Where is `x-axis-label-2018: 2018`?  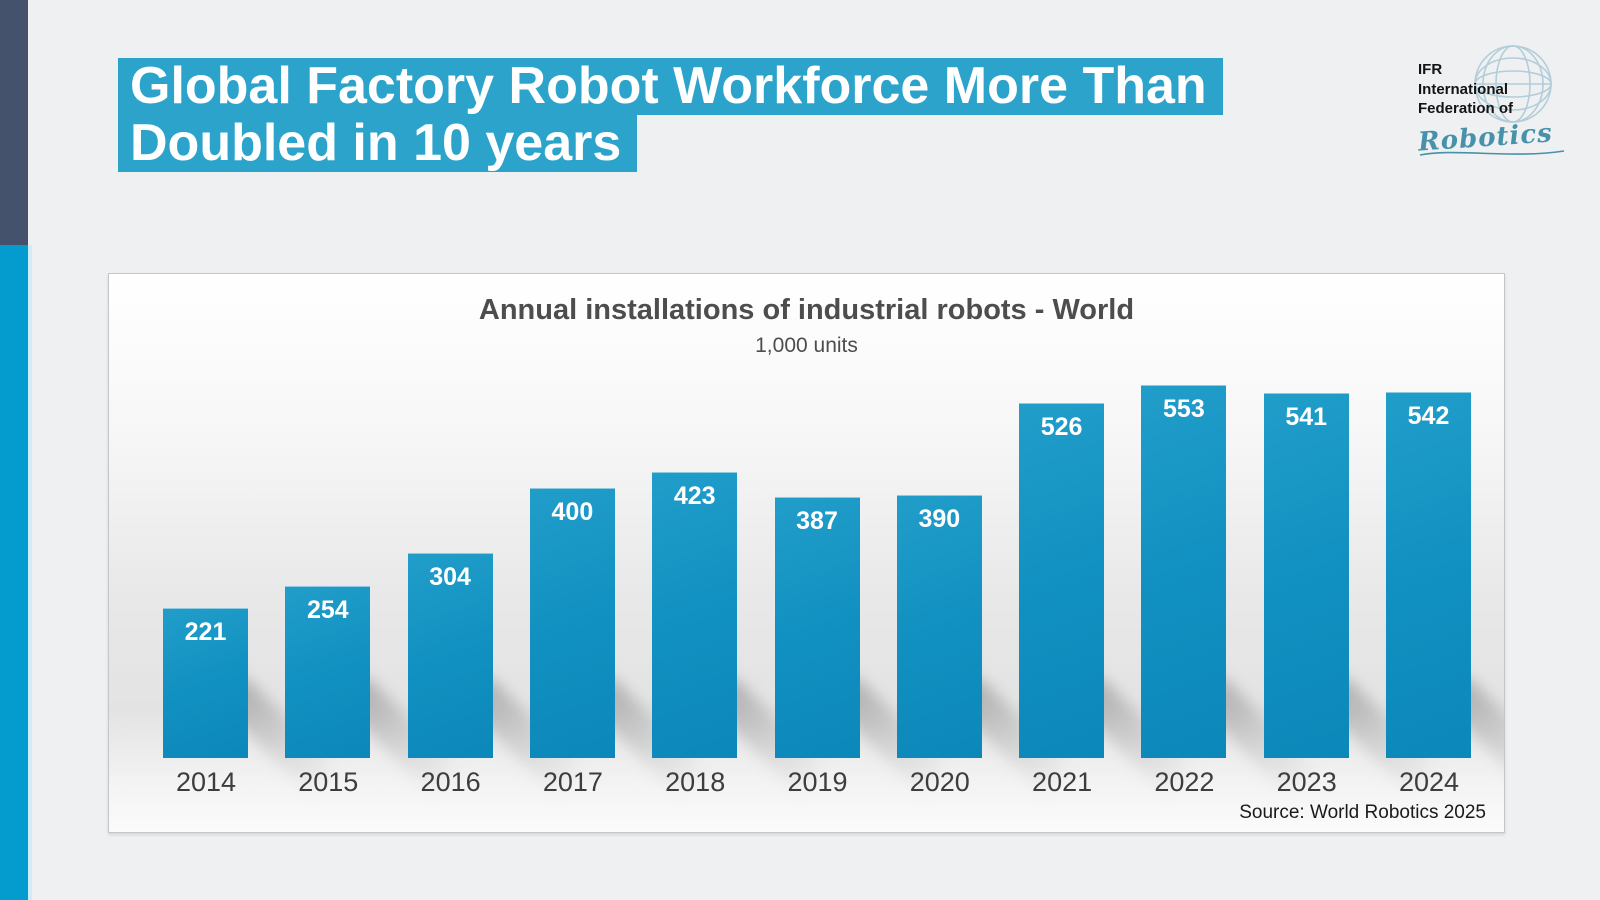 x-axis-label-2018: 2018 is located at coordinates (695, 782).